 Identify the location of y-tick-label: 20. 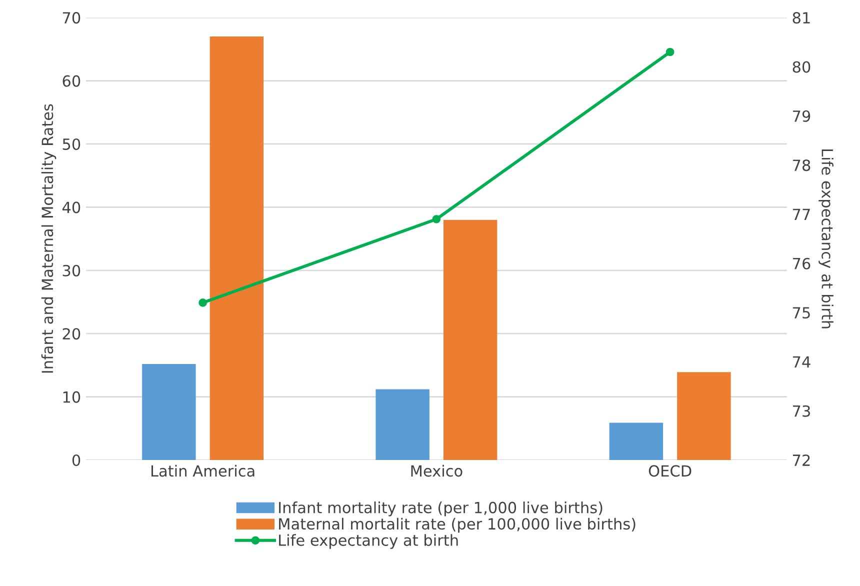
(71, 334).